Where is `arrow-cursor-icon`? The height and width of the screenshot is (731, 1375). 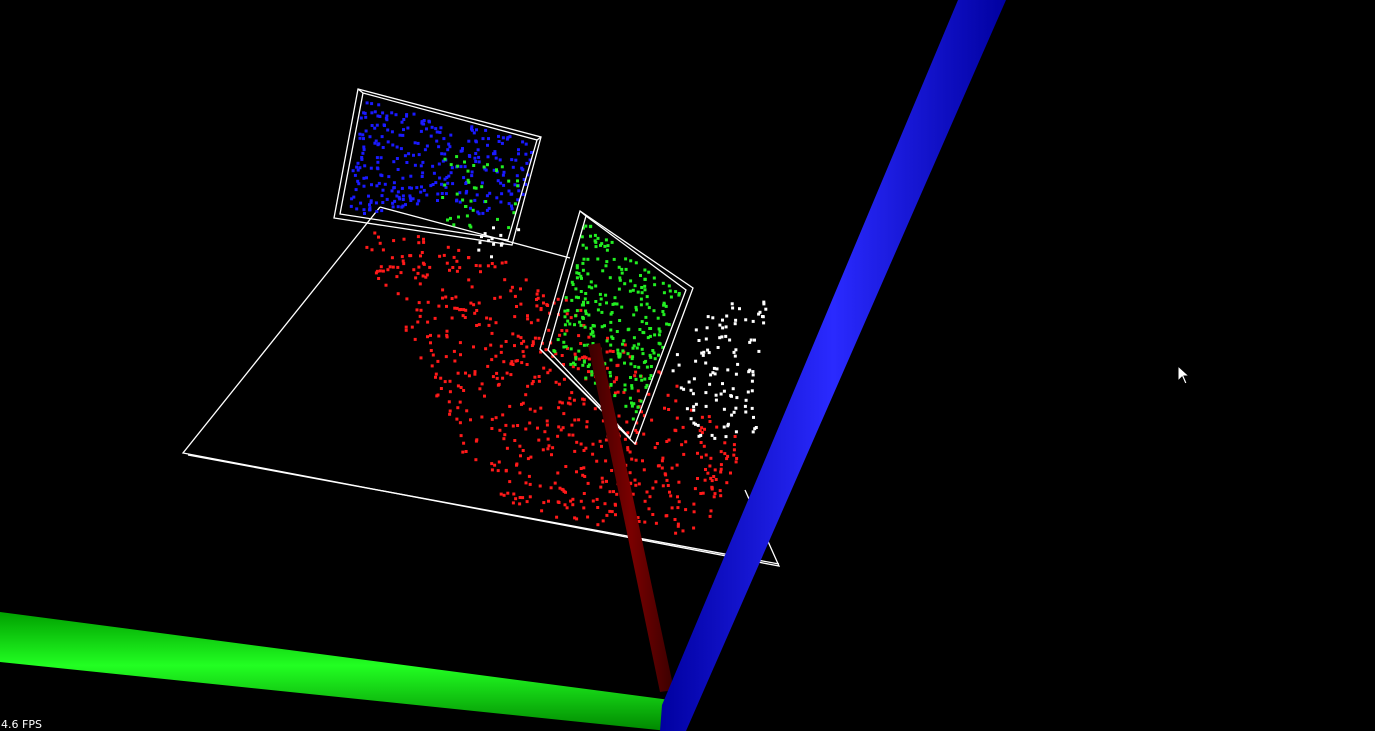
arrow-cursor-icon is located at coordinates (1184, 375).